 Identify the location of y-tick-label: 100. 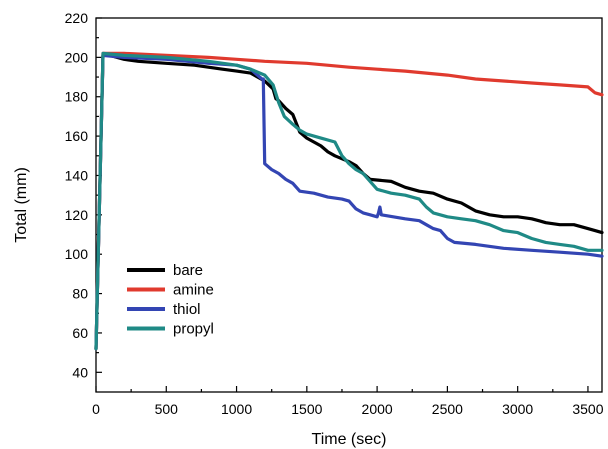
(77, 254).